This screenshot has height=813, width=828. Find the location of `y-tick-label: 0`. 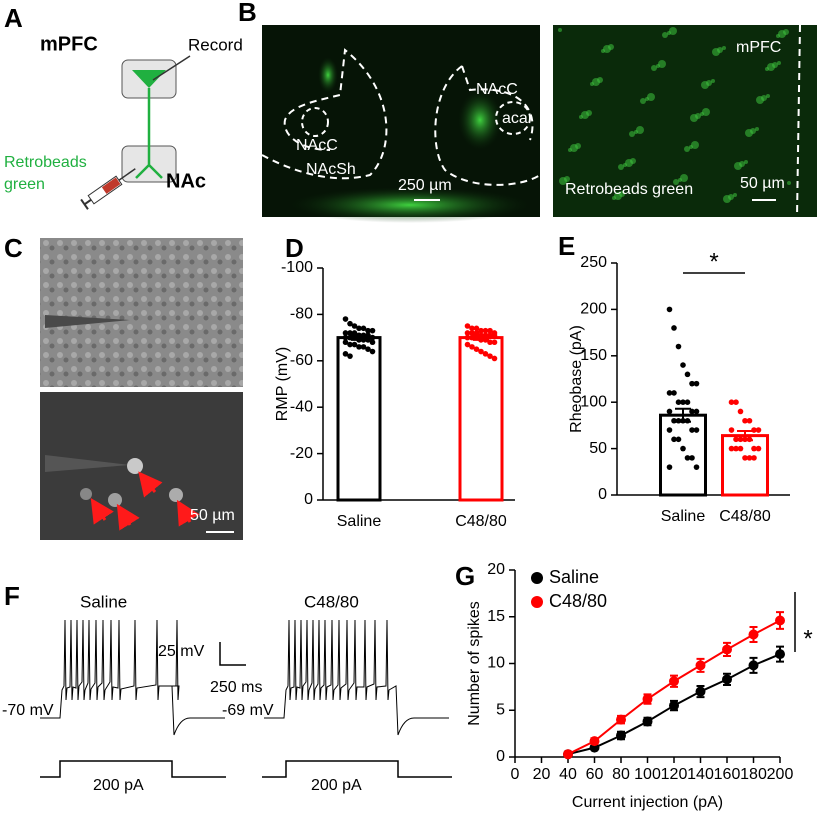

y-tick-label: 0 is located at coordinates (602, 494).